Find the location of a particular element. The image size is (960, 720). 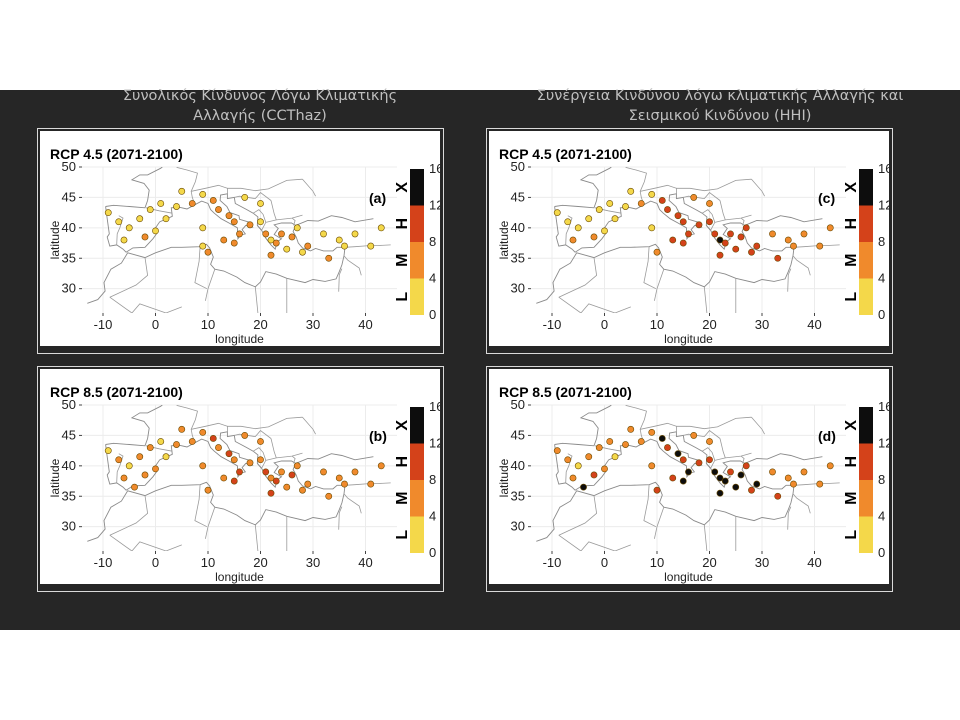

y-tick-label: 50 is located at coordinates (69, 166).